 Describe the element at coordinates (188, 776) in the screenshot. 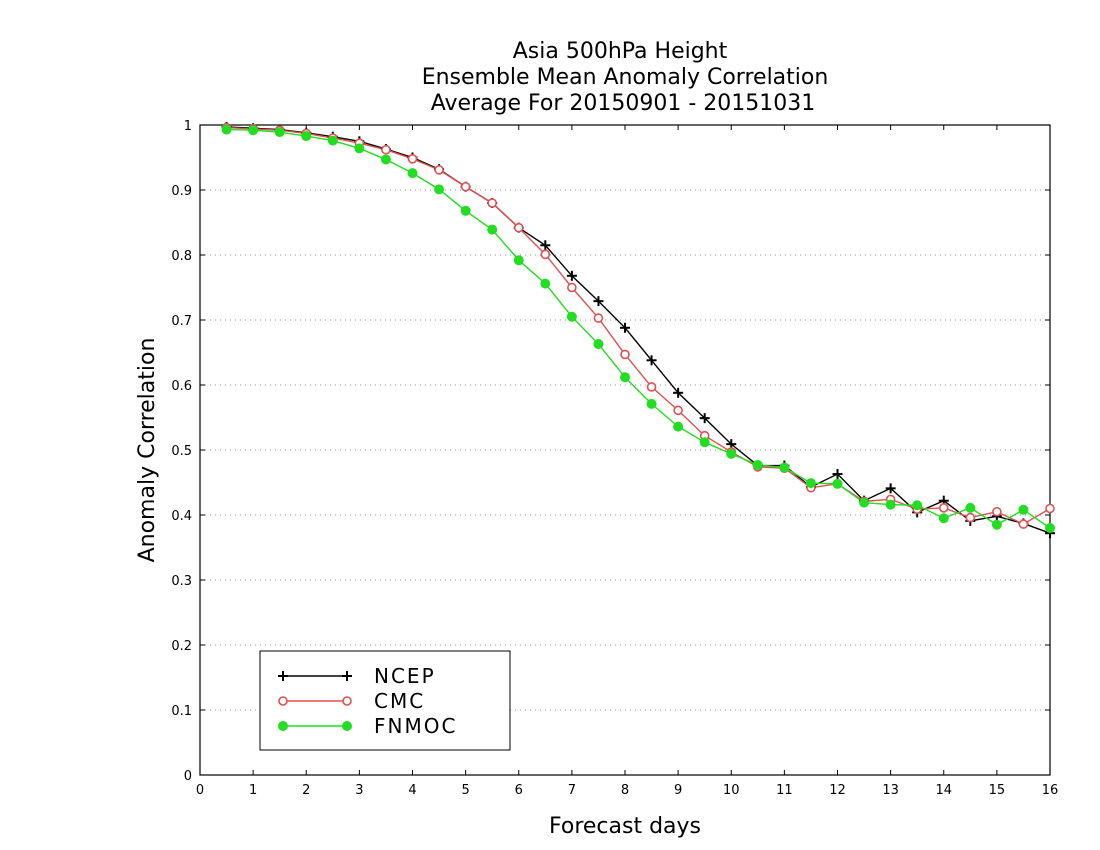

I see `y-tick-label: 0` at that location.